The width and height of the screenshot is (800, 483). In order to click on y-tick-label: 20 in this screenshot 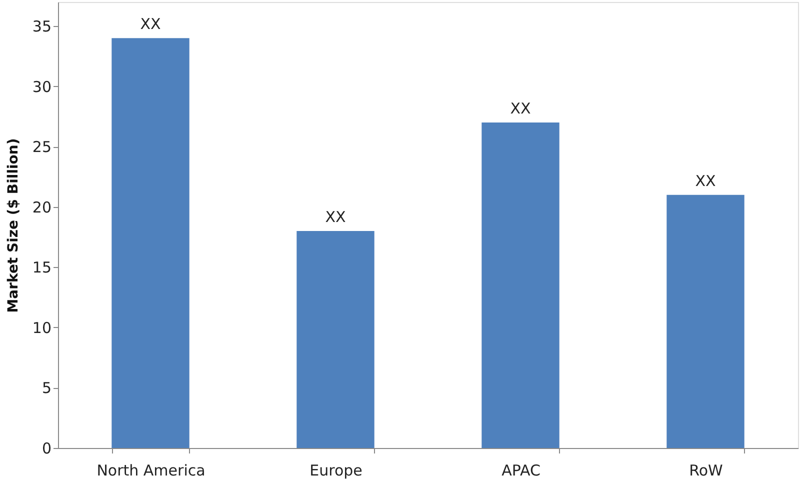, I will do `click(42, 207)`.